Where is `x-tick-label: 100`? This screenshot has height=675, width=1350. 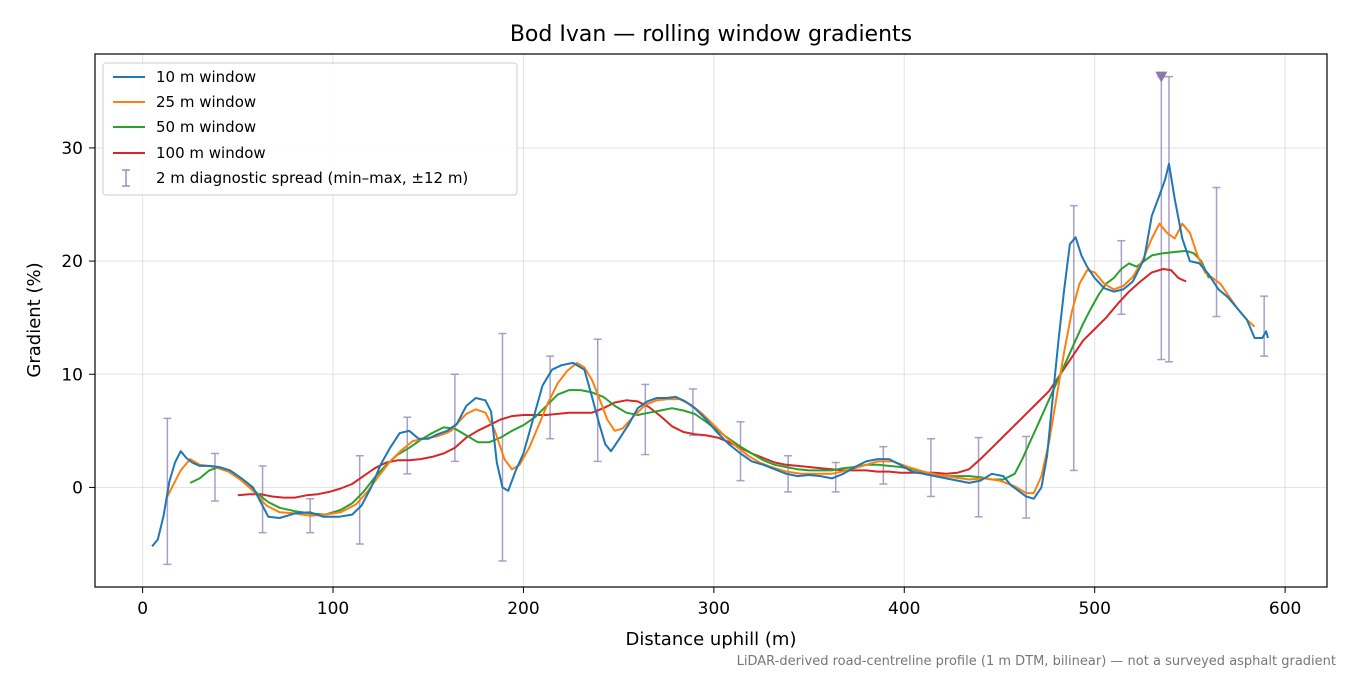 x-tick-label: 100 is located at coordinates (333, 609).